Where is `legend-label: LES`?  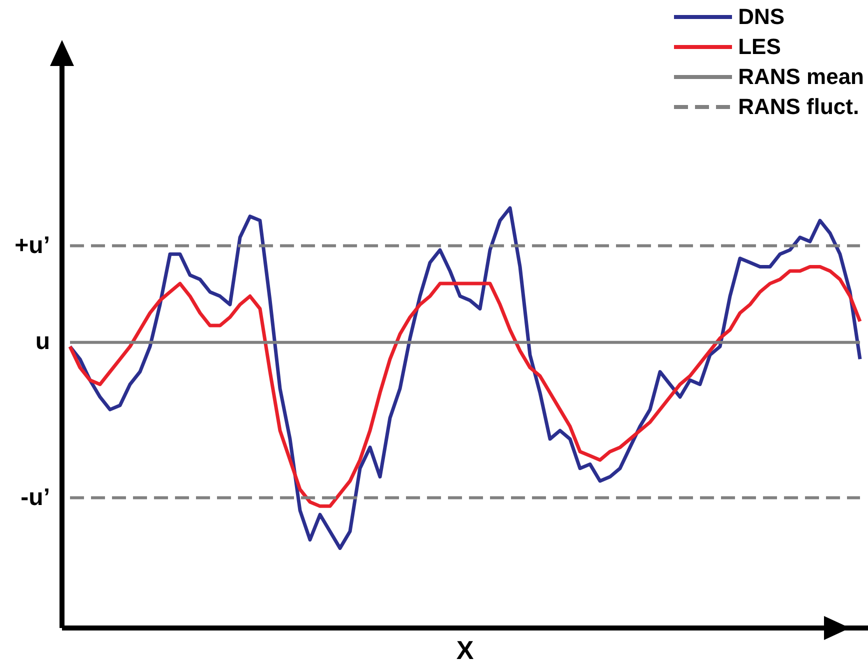
legend-label: LES is located at coordinates (759, 47).